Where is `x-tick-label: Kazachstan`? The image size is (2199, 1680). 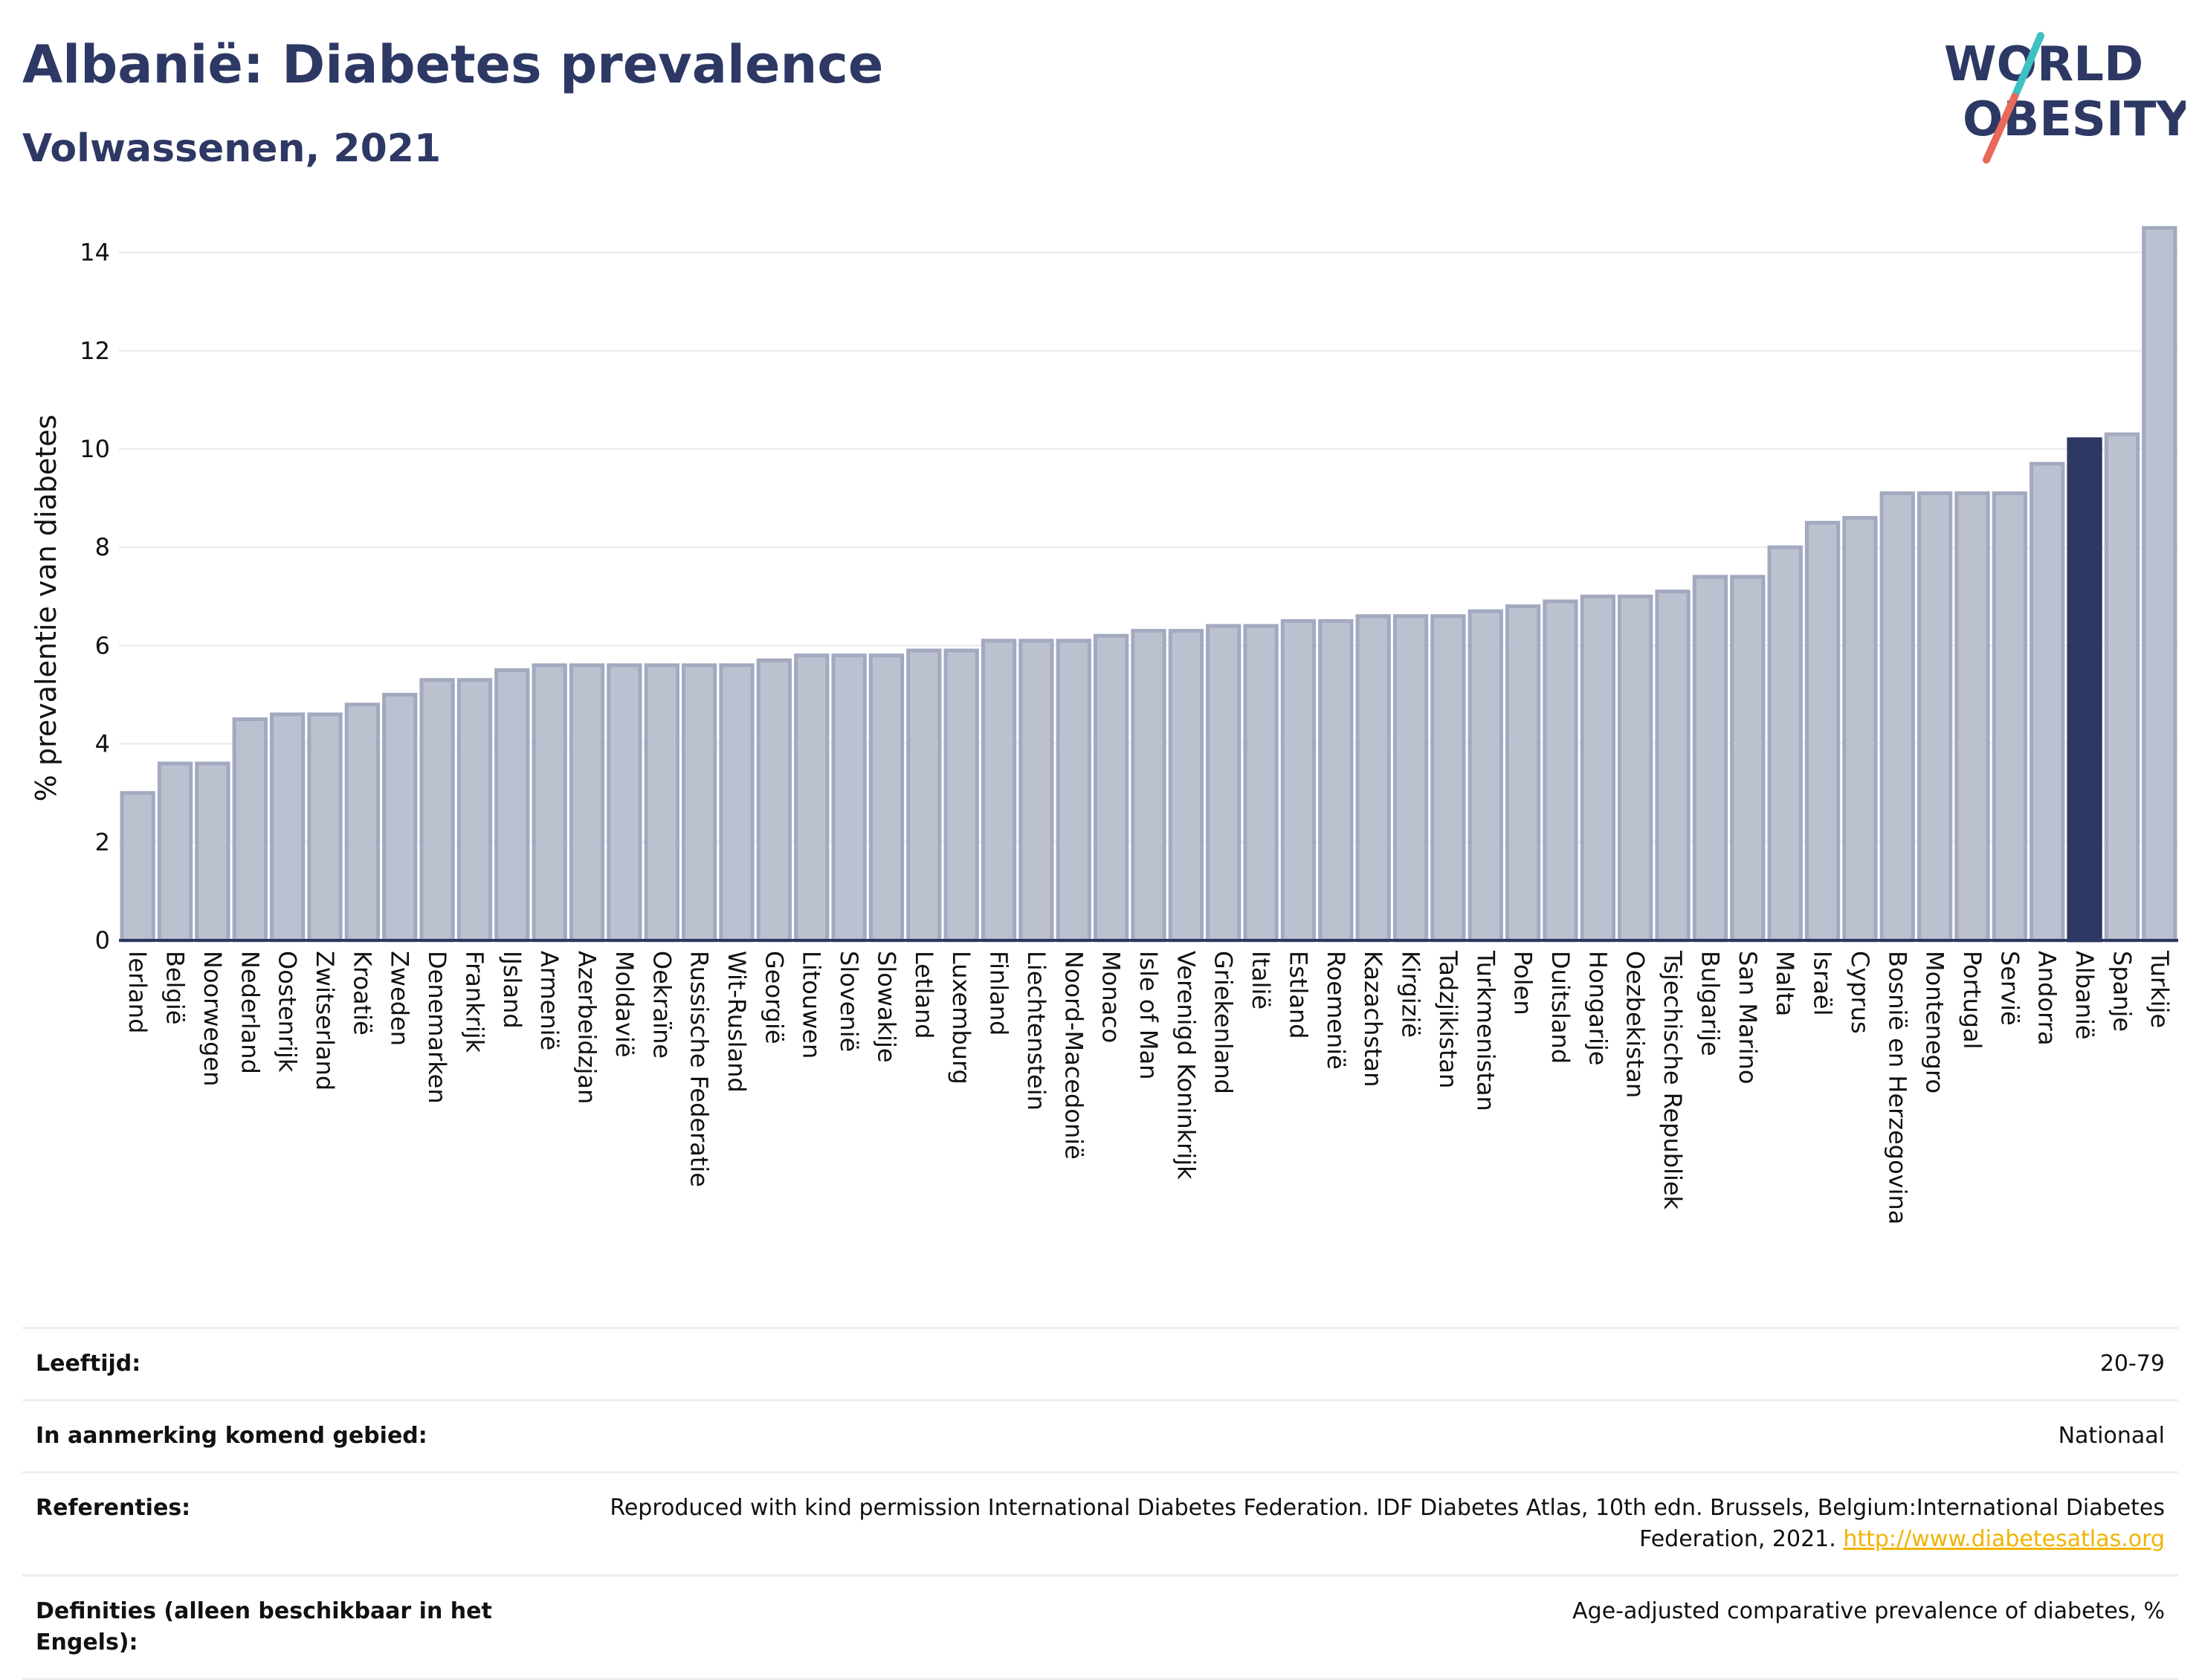 x-tick-label: Kazachstan is located at coordinates (1373, 1019).